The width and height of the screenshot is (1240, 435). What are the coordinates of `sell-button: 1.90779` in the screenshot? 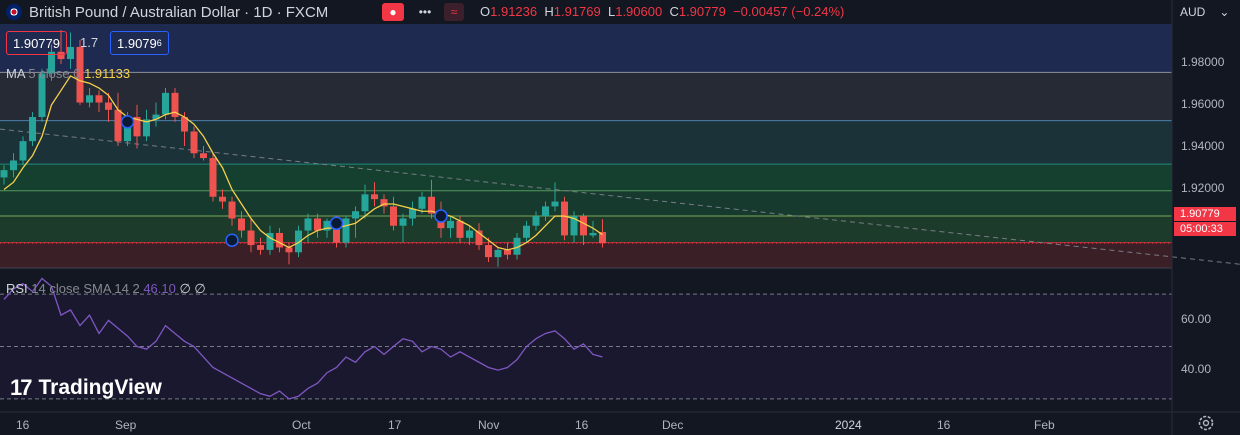 It's located at (36, 43).